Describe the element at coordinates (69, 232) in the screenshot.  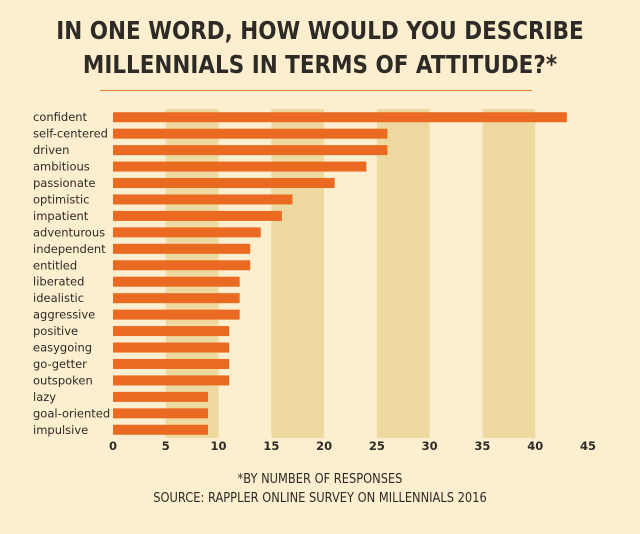
I see `category-label: adventurous` at that location.